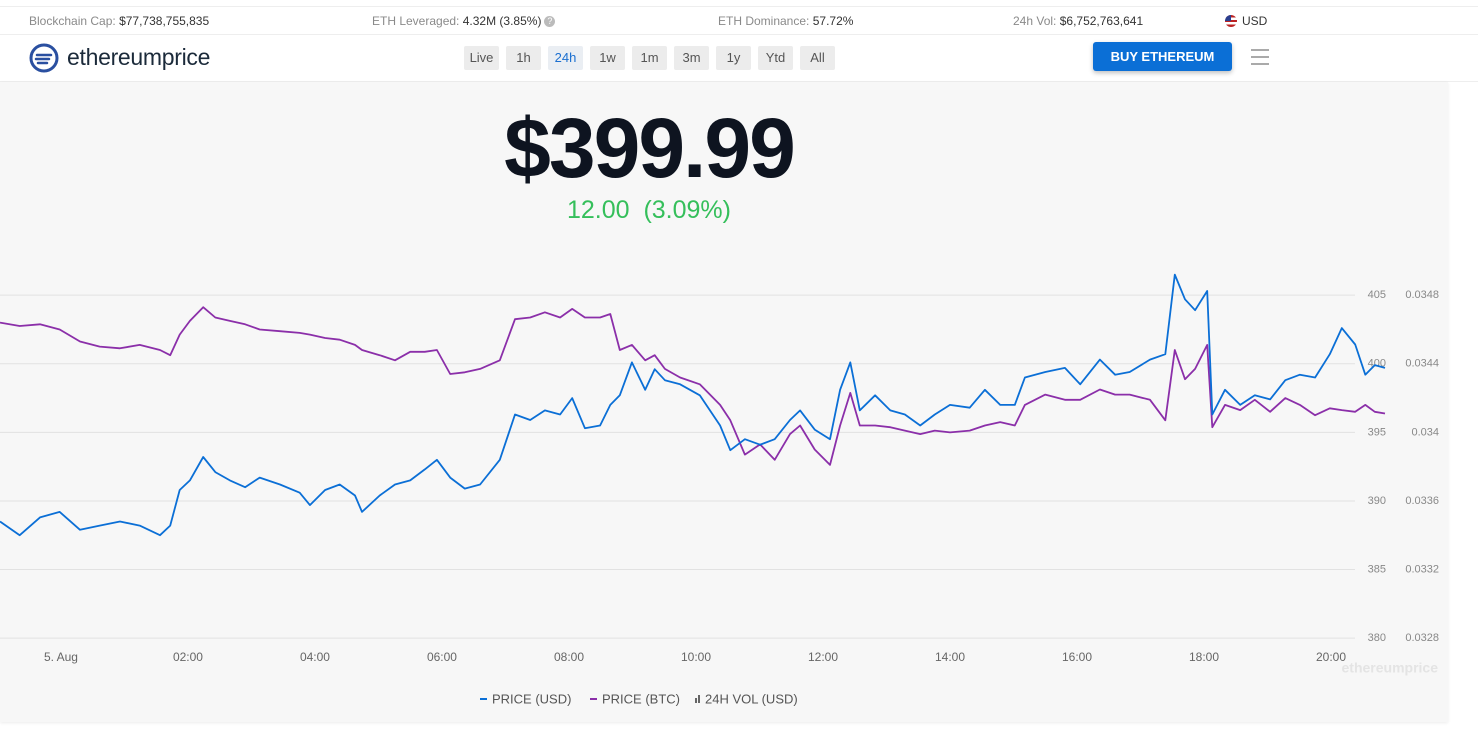  What do you see at coordinates (416, 21) in the screenshot?
I see `stat-label: ETH Leveraged:` at bounding box center [416, 21].